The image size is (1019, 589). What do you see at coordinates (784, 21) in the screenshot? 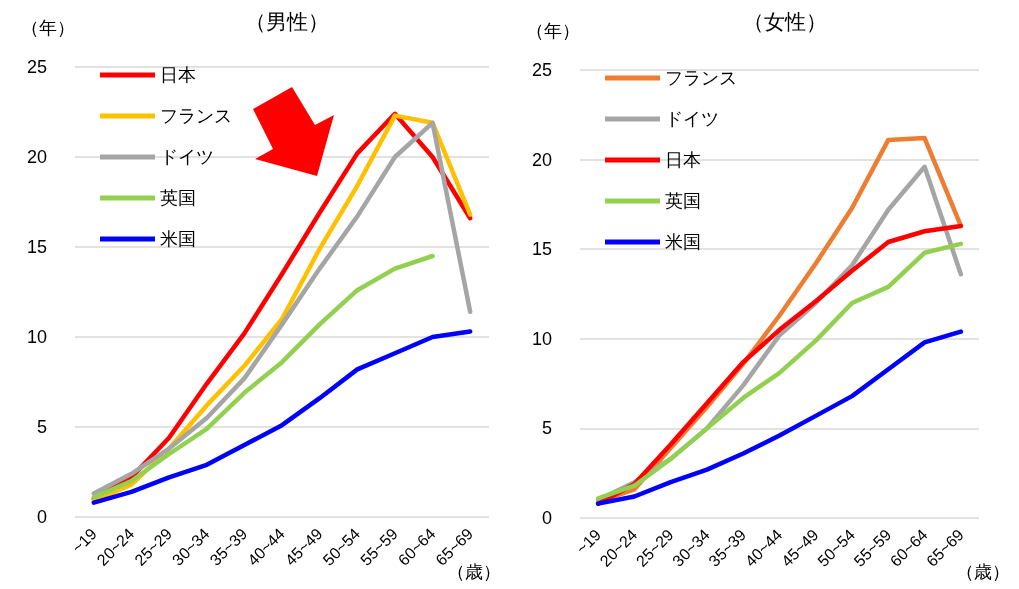
I see `chart-title: （女性）` at bounding box center [784, 21].